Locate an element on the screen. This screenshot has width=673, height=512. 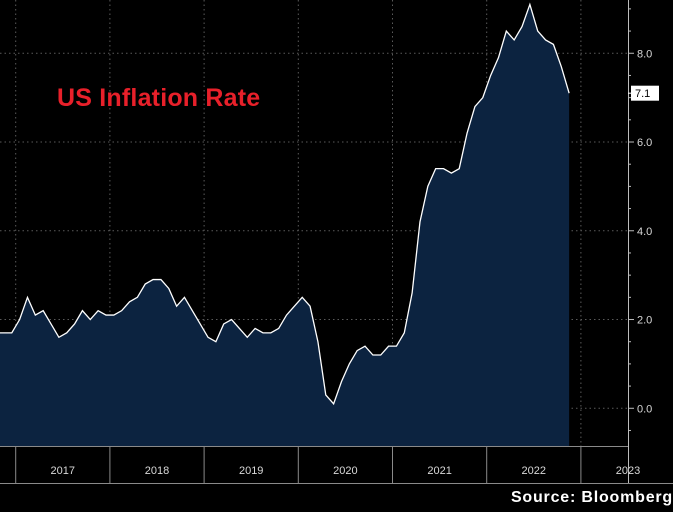
y-tick-label: 8.0 is located at coordinates (644, 54).